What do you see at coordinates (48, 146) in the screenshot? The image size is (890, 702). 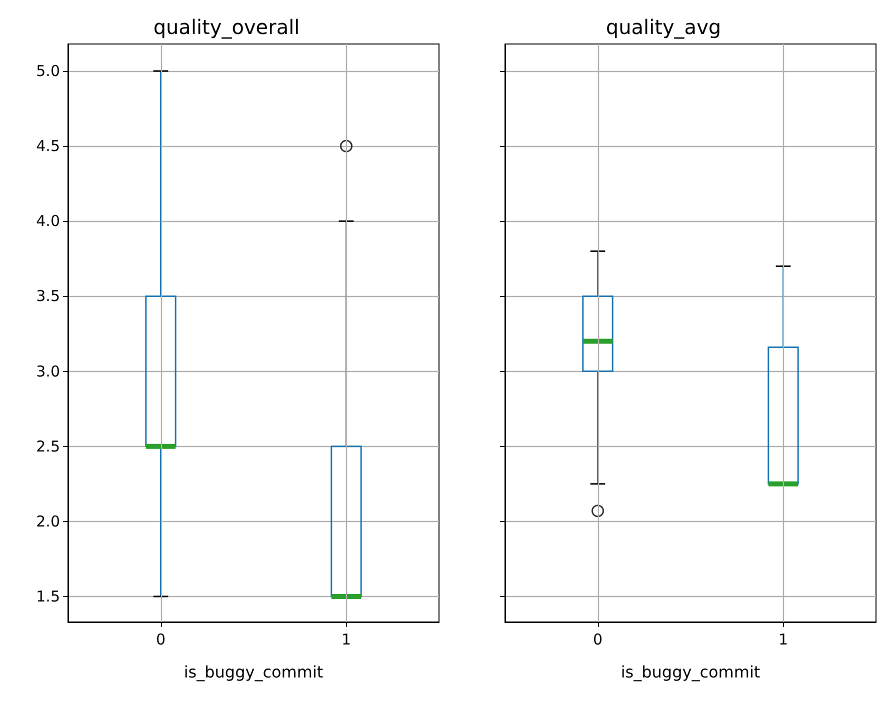 I see `y-tick-label: 4.5` at bounding box center [48, 146].